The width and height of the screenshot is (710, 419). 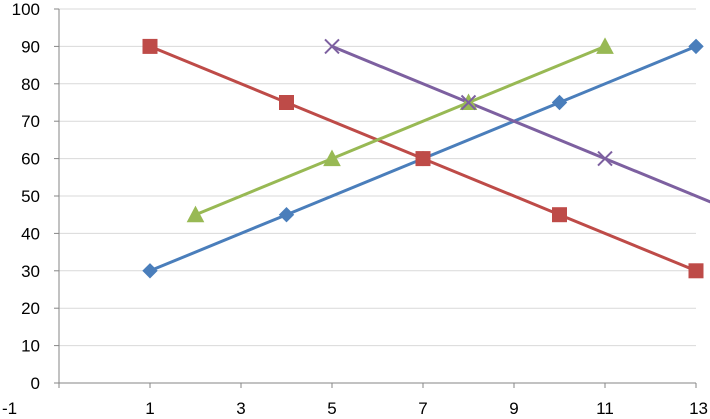 I want to click on x-tick-label: 11, so click(x=605, y=408).